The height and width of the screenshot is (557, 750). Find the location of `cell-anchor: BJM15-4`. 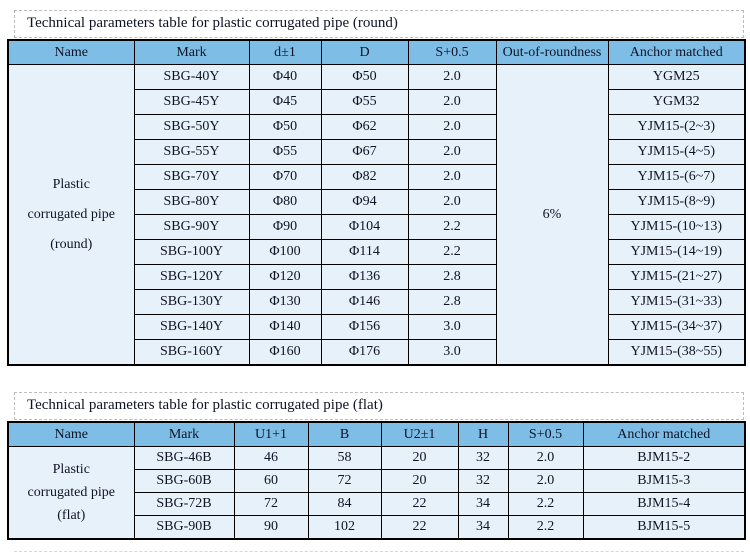

cell-anchor: BJM15-4 is located at coordinates (664, 504).